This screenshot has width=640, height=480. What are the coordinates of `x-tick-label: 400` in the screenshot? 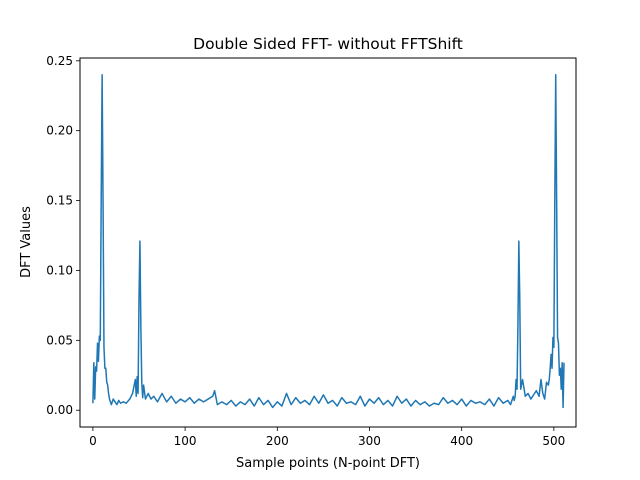 It's located at (461, 441).